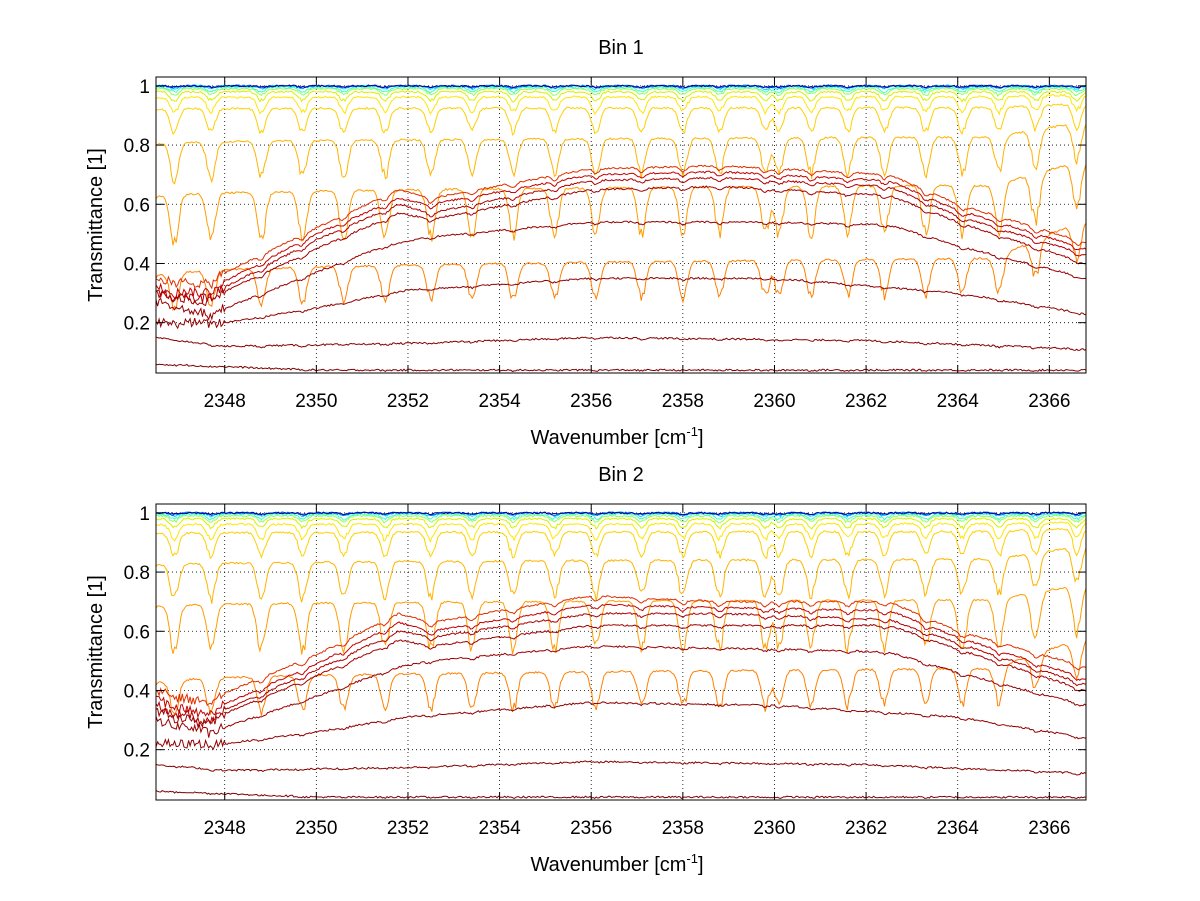 This screenshot has width=1200, height=901. I want to click on panel-title: Bin 2, so click(621, 475).